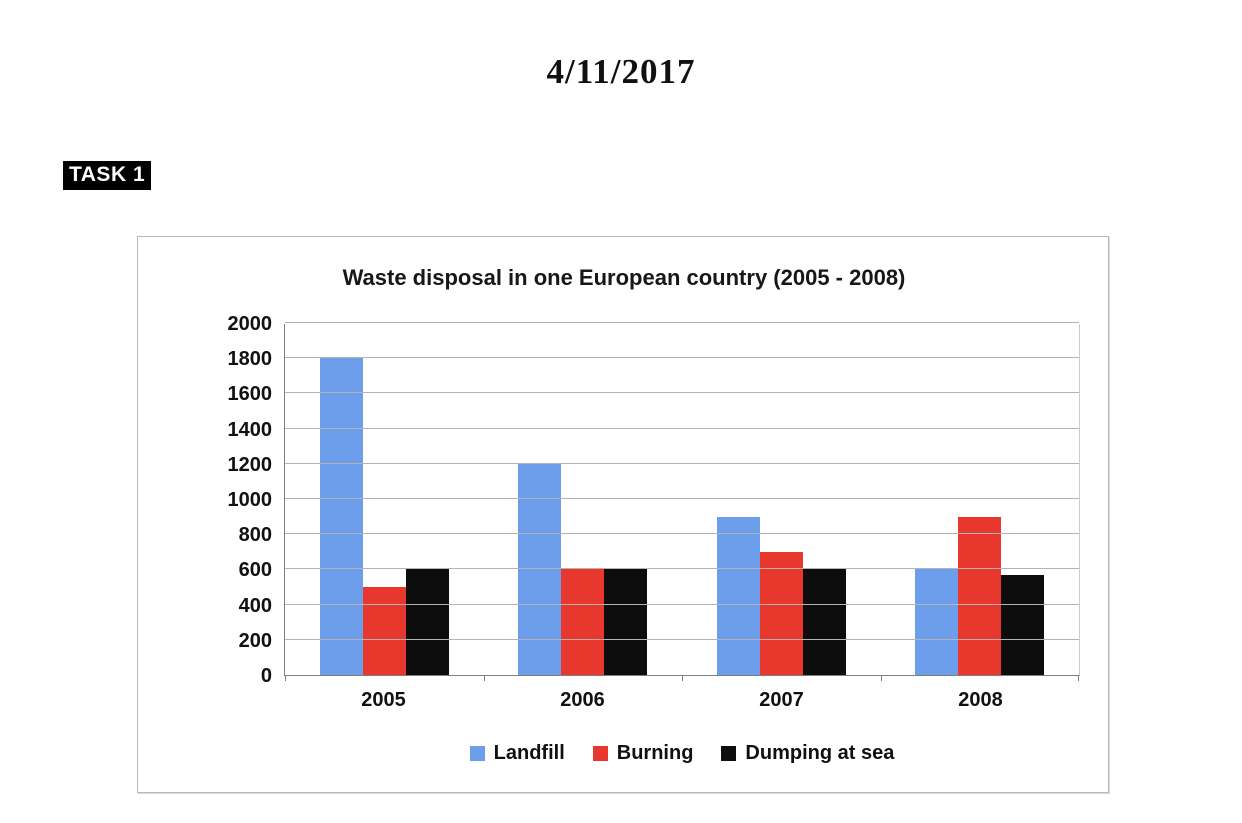 Image resolution: width=1242 pixels, height=823 pixels. What do you see at coordinates (107, 175) in the screenshot?
I see `task-label: TASK 1` at bounding box center [107, 175].